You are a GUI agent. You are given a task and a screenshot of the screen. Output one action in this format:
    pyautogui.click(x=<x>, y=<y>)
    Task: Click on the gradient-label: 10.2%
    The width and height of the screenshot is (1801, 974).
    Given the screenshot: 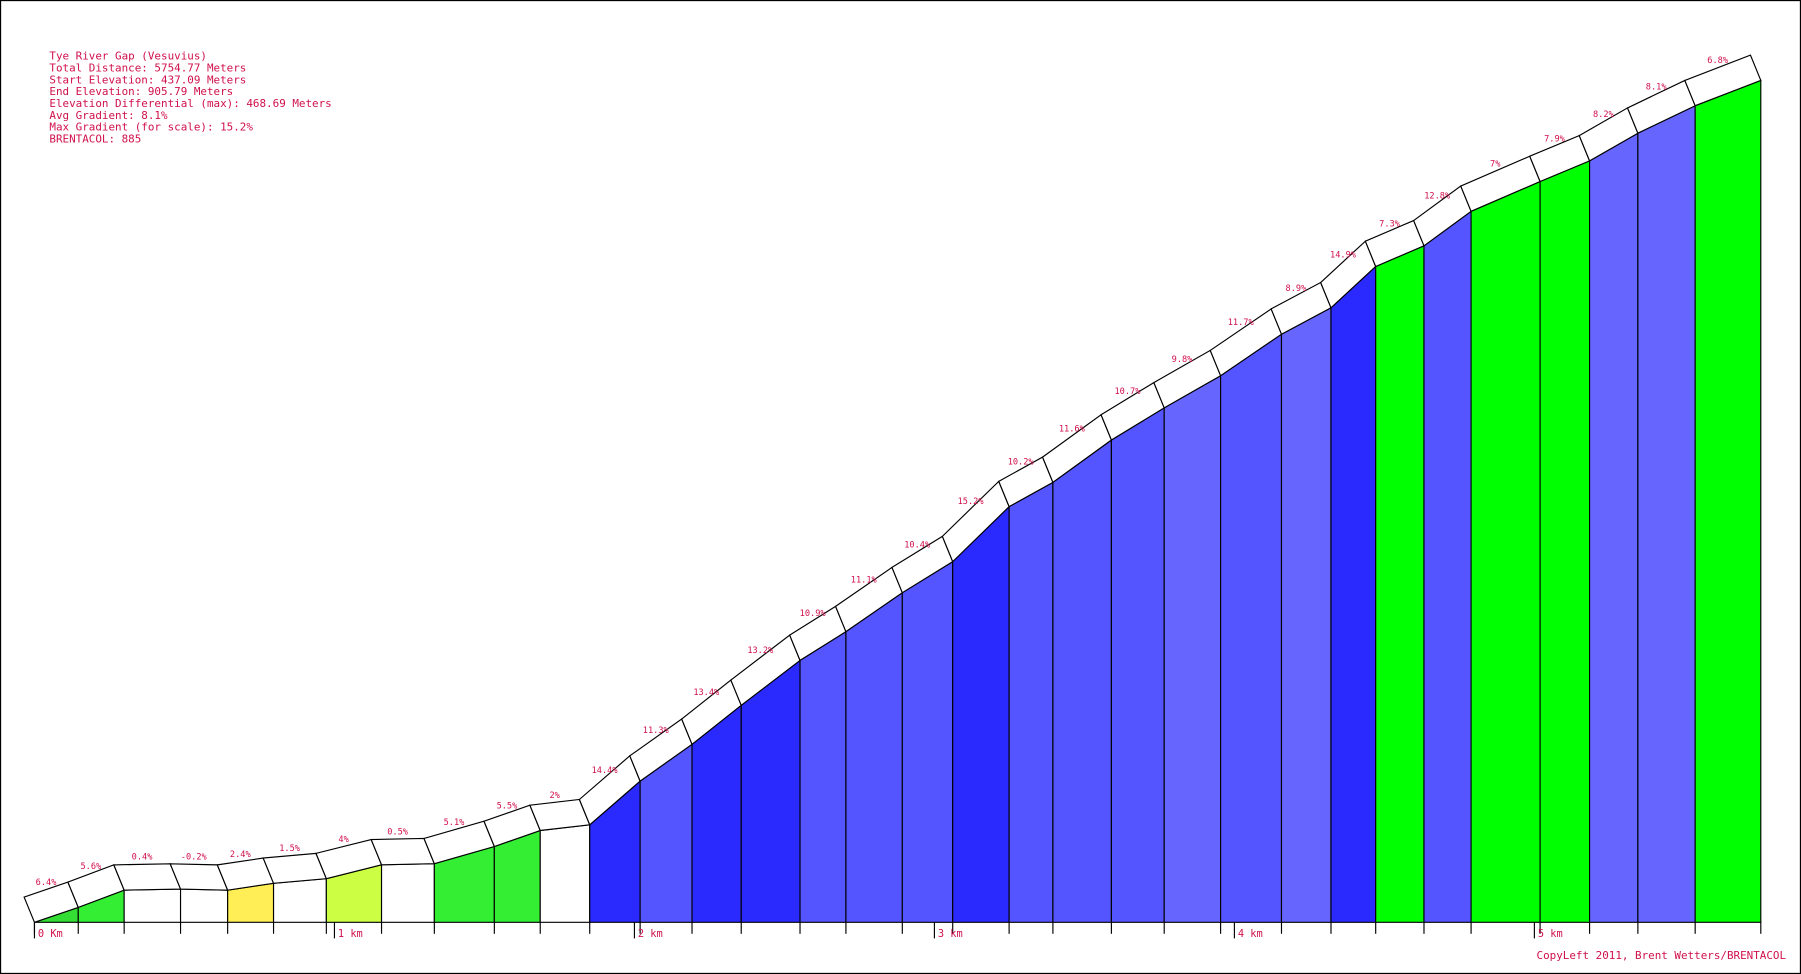 What is the action you would take?
    pyautogui.click(x=1021, y=463)
    